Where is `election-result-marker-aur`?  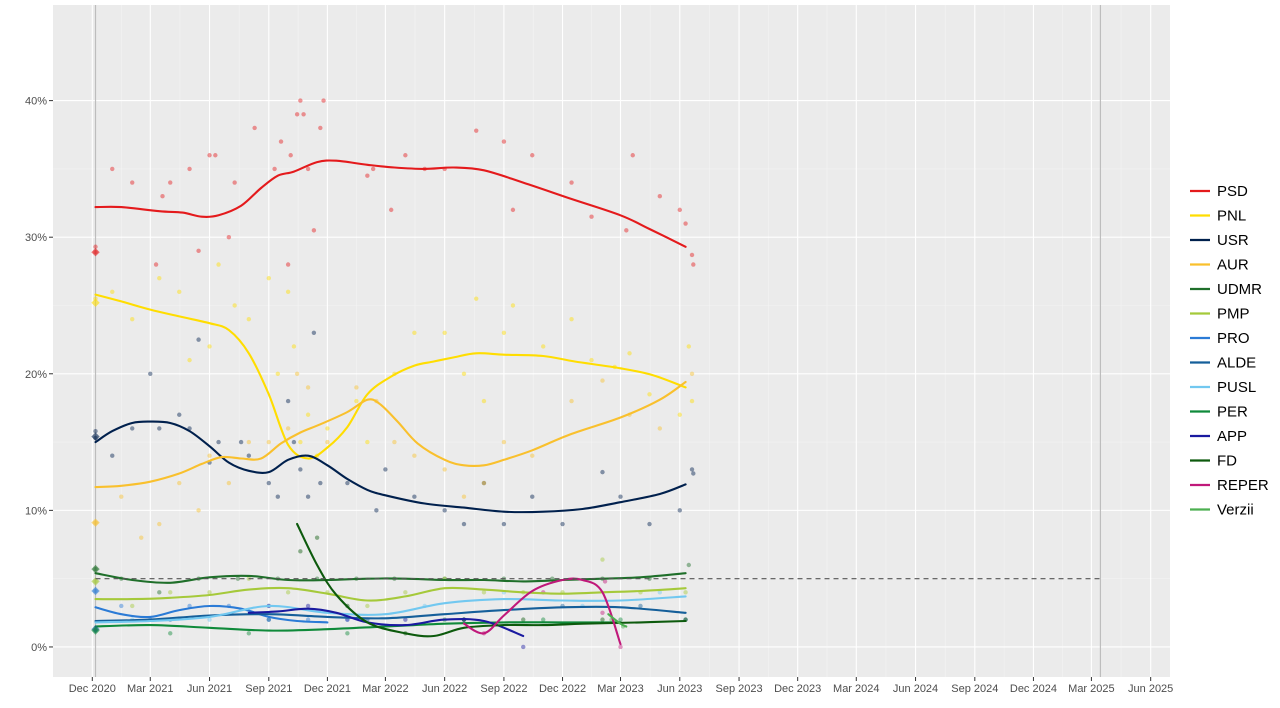 election-result-marker-aur is located at coordinates (95, 522).